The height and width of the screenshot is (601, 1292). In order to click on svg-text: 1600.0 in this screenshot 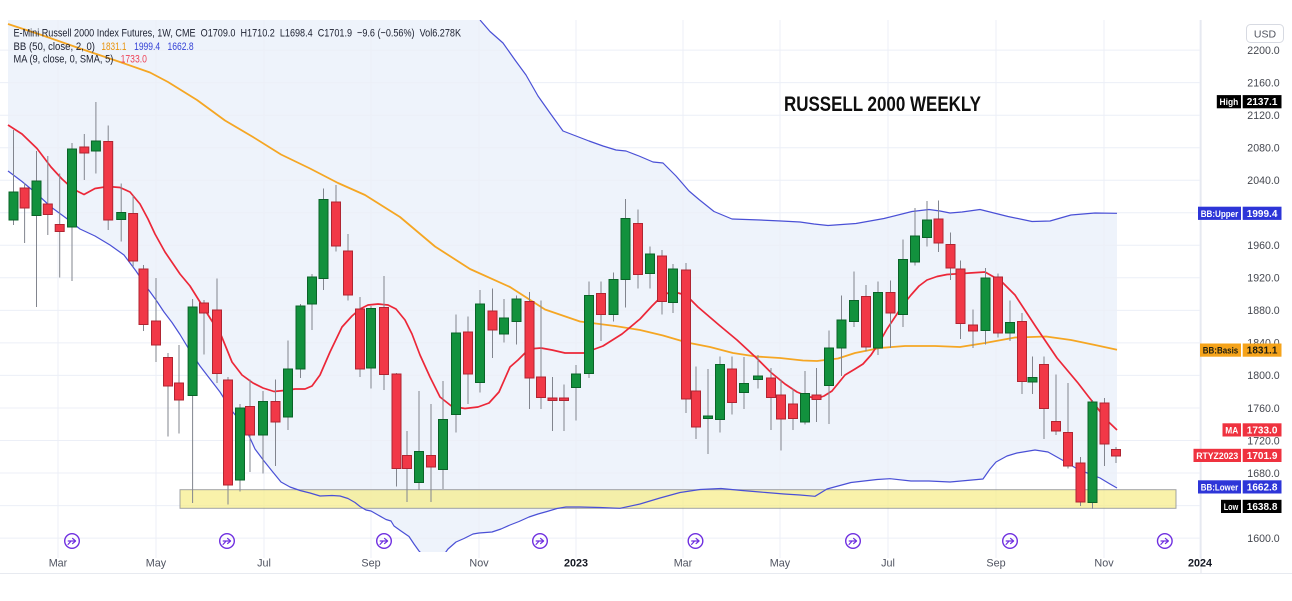, I will do `click(1263, 539)`.